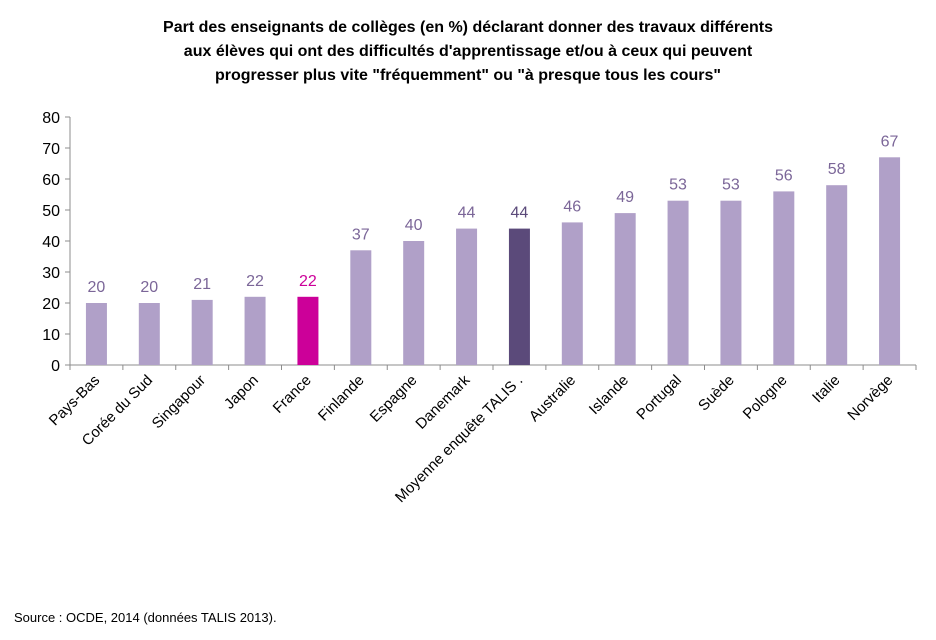 The image size is (936, 640). What do you see at coordinates (292, 394) in the screenshot?
I see `x-tick-label: France` at bounding box center [292, 394].